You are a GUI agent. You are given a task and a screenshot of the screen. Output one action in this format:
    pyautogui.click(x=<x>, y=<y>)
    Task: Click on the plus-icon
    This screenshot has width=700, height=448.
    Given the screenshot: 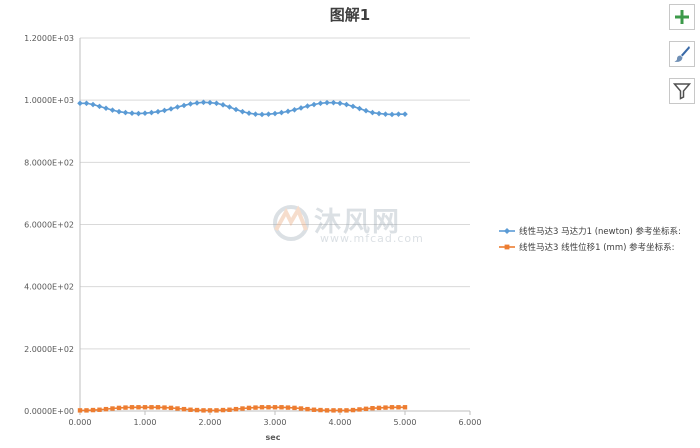 What is the action you would take?
    pyautogui.click(x=682, y=17)
    